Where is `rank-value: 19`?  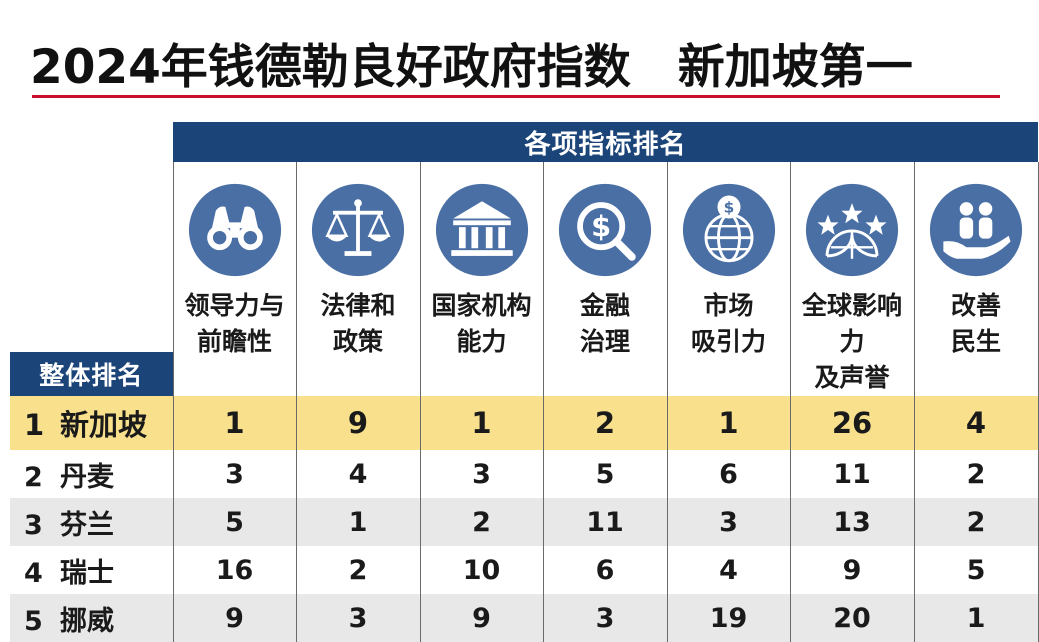
rank-value: 19 is located at coordinates (728, 618).